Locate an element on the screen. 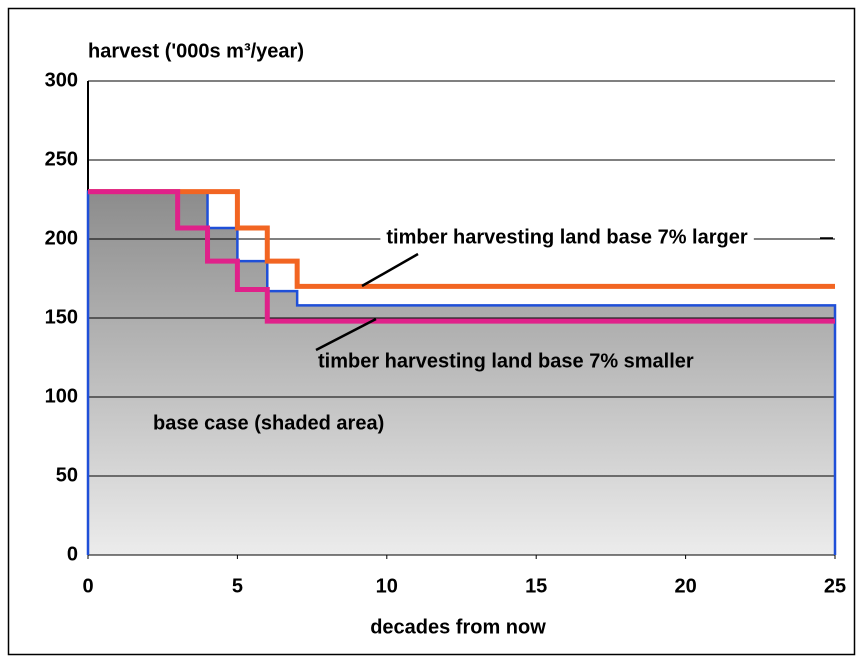 This screenshot has height=664, width=863. series-annotation: base case (shaded area) is located at coordinates (268, 423).